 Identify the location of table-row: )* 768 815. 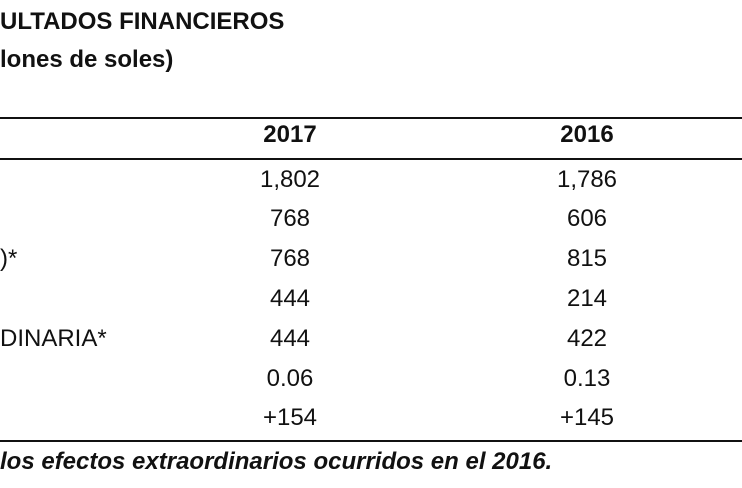
(371, 265).